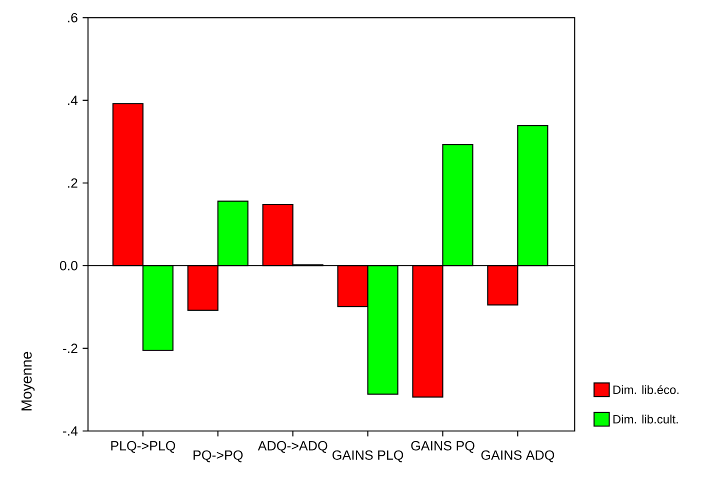 Image resolution: width=727 pixels, height=491 pixels. What do you see at coordinates (645, 389) in the screenshot?
I see `legend-label: Dim. lib.éco.` at bounding box center [645, 389].